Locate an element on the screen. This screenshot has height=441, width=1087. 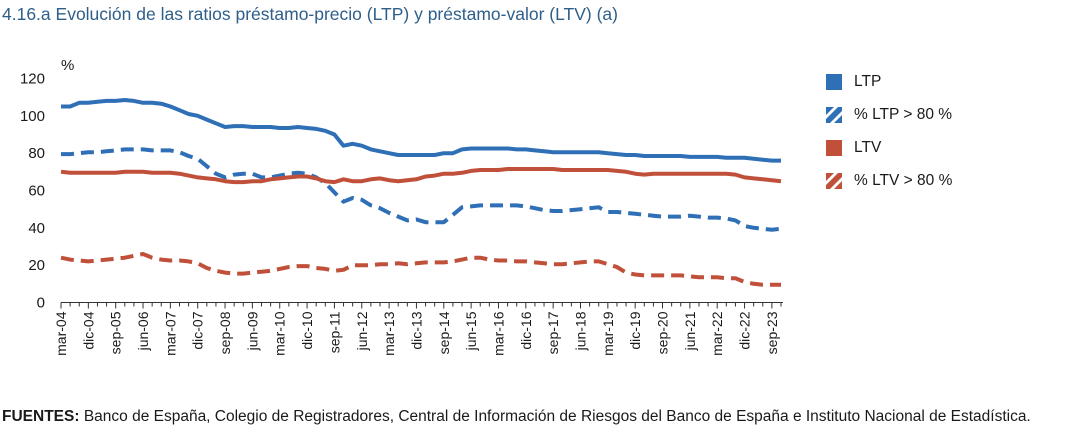
y-axis-ticks: 0 20 40 60 80 100 120 is located at coordinates (32, 191).